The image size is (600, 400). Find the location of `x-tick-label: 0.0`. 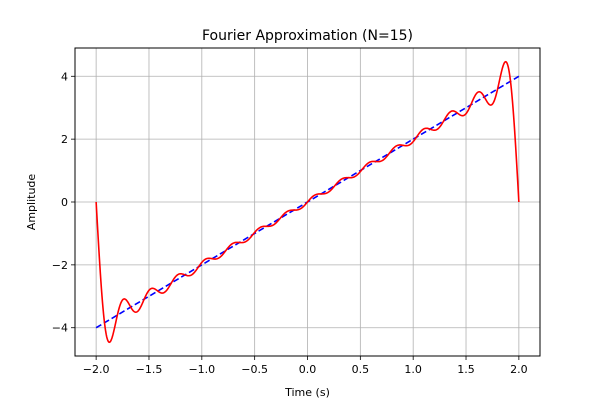

x-tick-label: 0.0 is located at coordinates (308, 369).